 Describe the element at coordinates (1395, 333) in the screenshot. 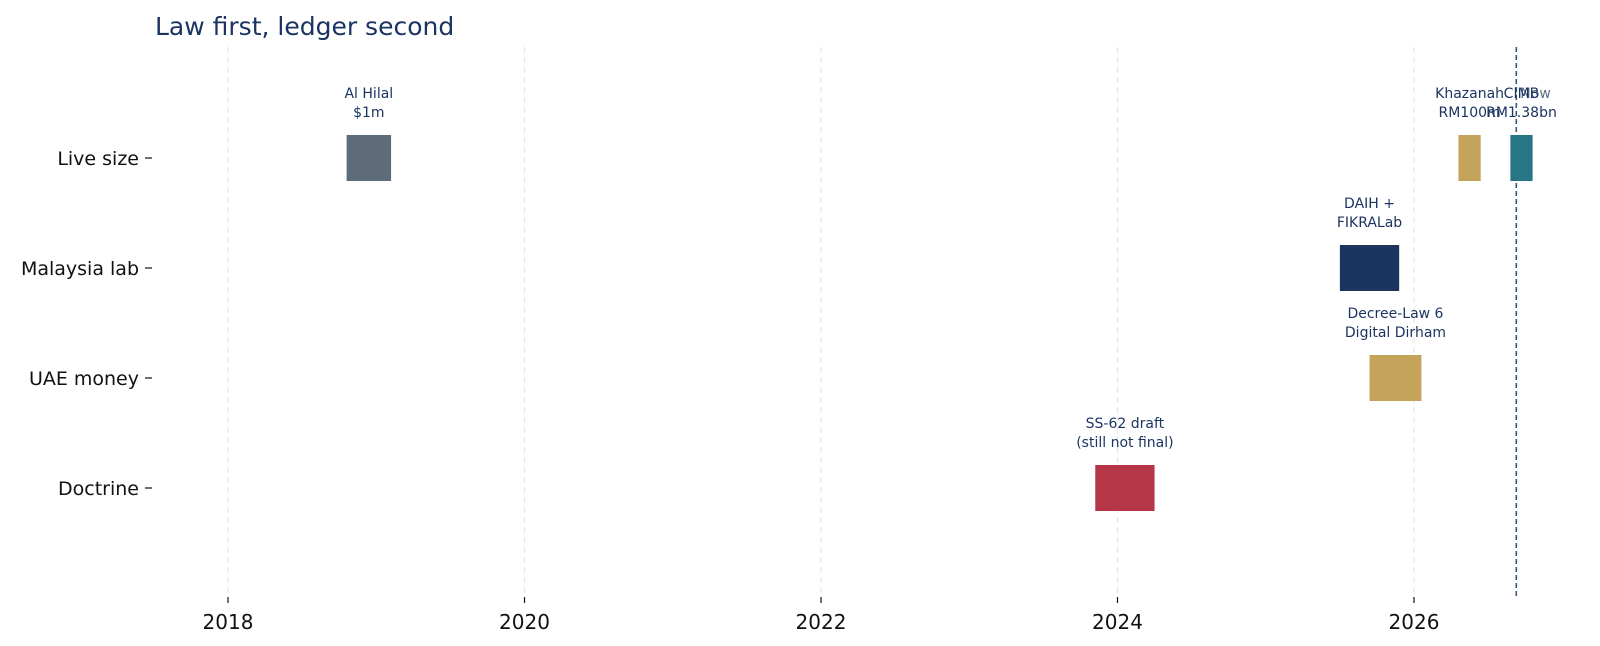

I see `event-label: Digital Dirham` at that location.